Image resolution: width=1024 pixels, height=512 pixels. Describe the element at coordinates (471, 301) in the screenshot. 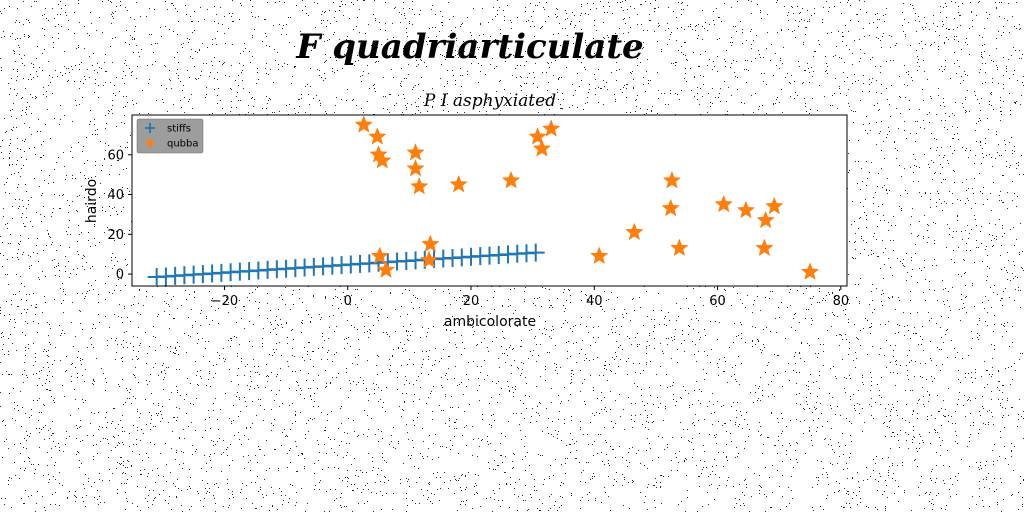

I see `x-tick-label: 20` at that location.